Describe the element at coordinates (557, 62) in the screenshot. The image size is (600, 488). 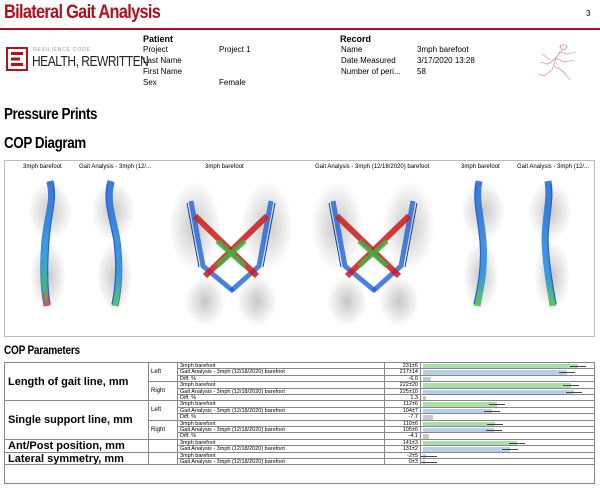
I see `runner-sketch-icon` at that location.